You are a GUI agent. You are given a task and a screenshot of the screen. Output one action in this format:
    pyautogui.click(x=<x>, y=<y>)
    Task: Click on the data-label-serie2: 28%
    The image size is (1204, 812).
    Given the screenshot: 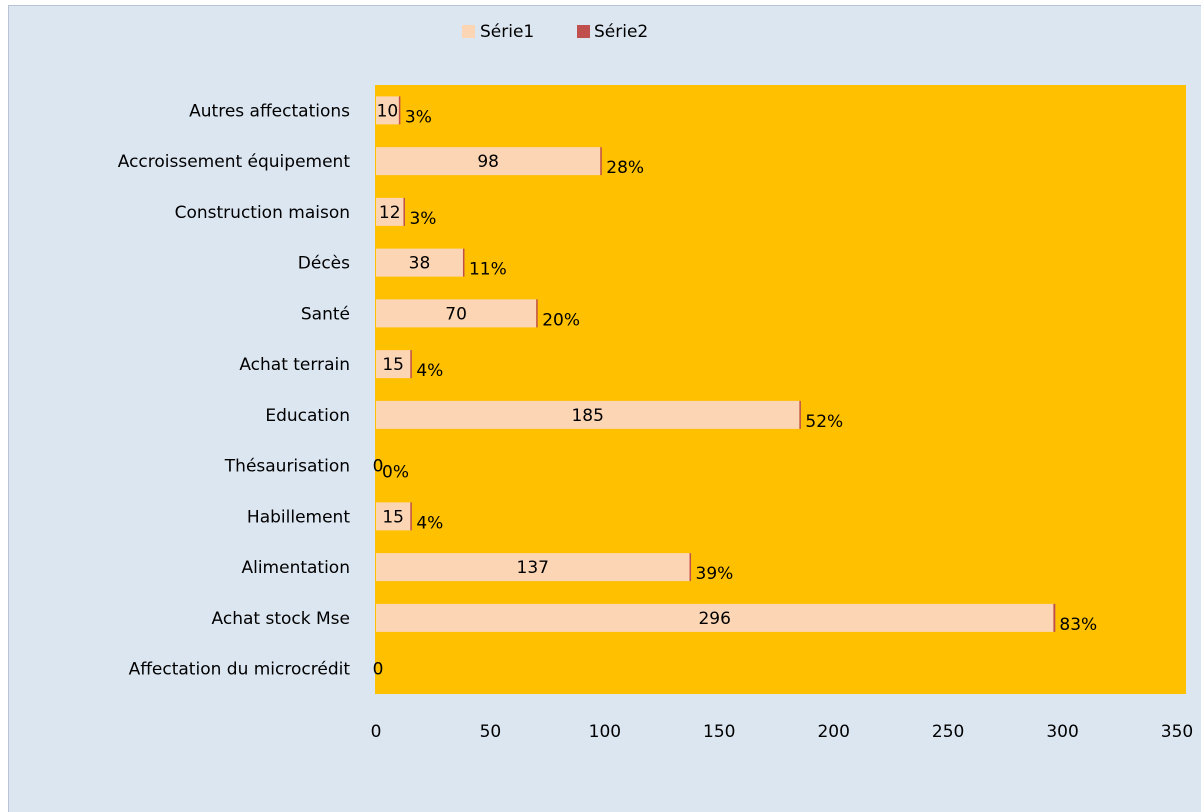 What is the action you would take?
    pyautogui.click(x=625, y=168)
    